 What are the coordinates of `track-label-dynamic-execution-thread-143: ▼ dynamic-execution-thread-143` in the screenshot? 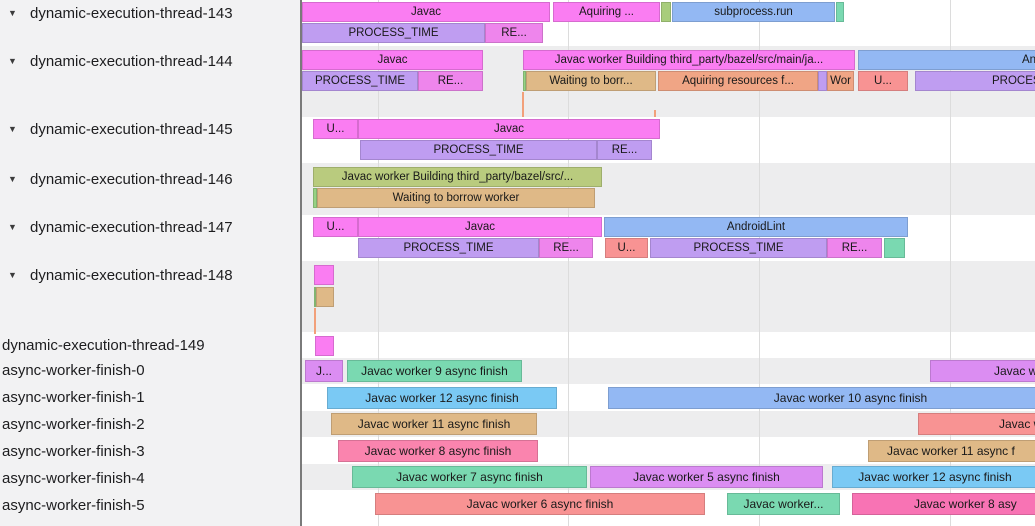 It's located at (150, 13).